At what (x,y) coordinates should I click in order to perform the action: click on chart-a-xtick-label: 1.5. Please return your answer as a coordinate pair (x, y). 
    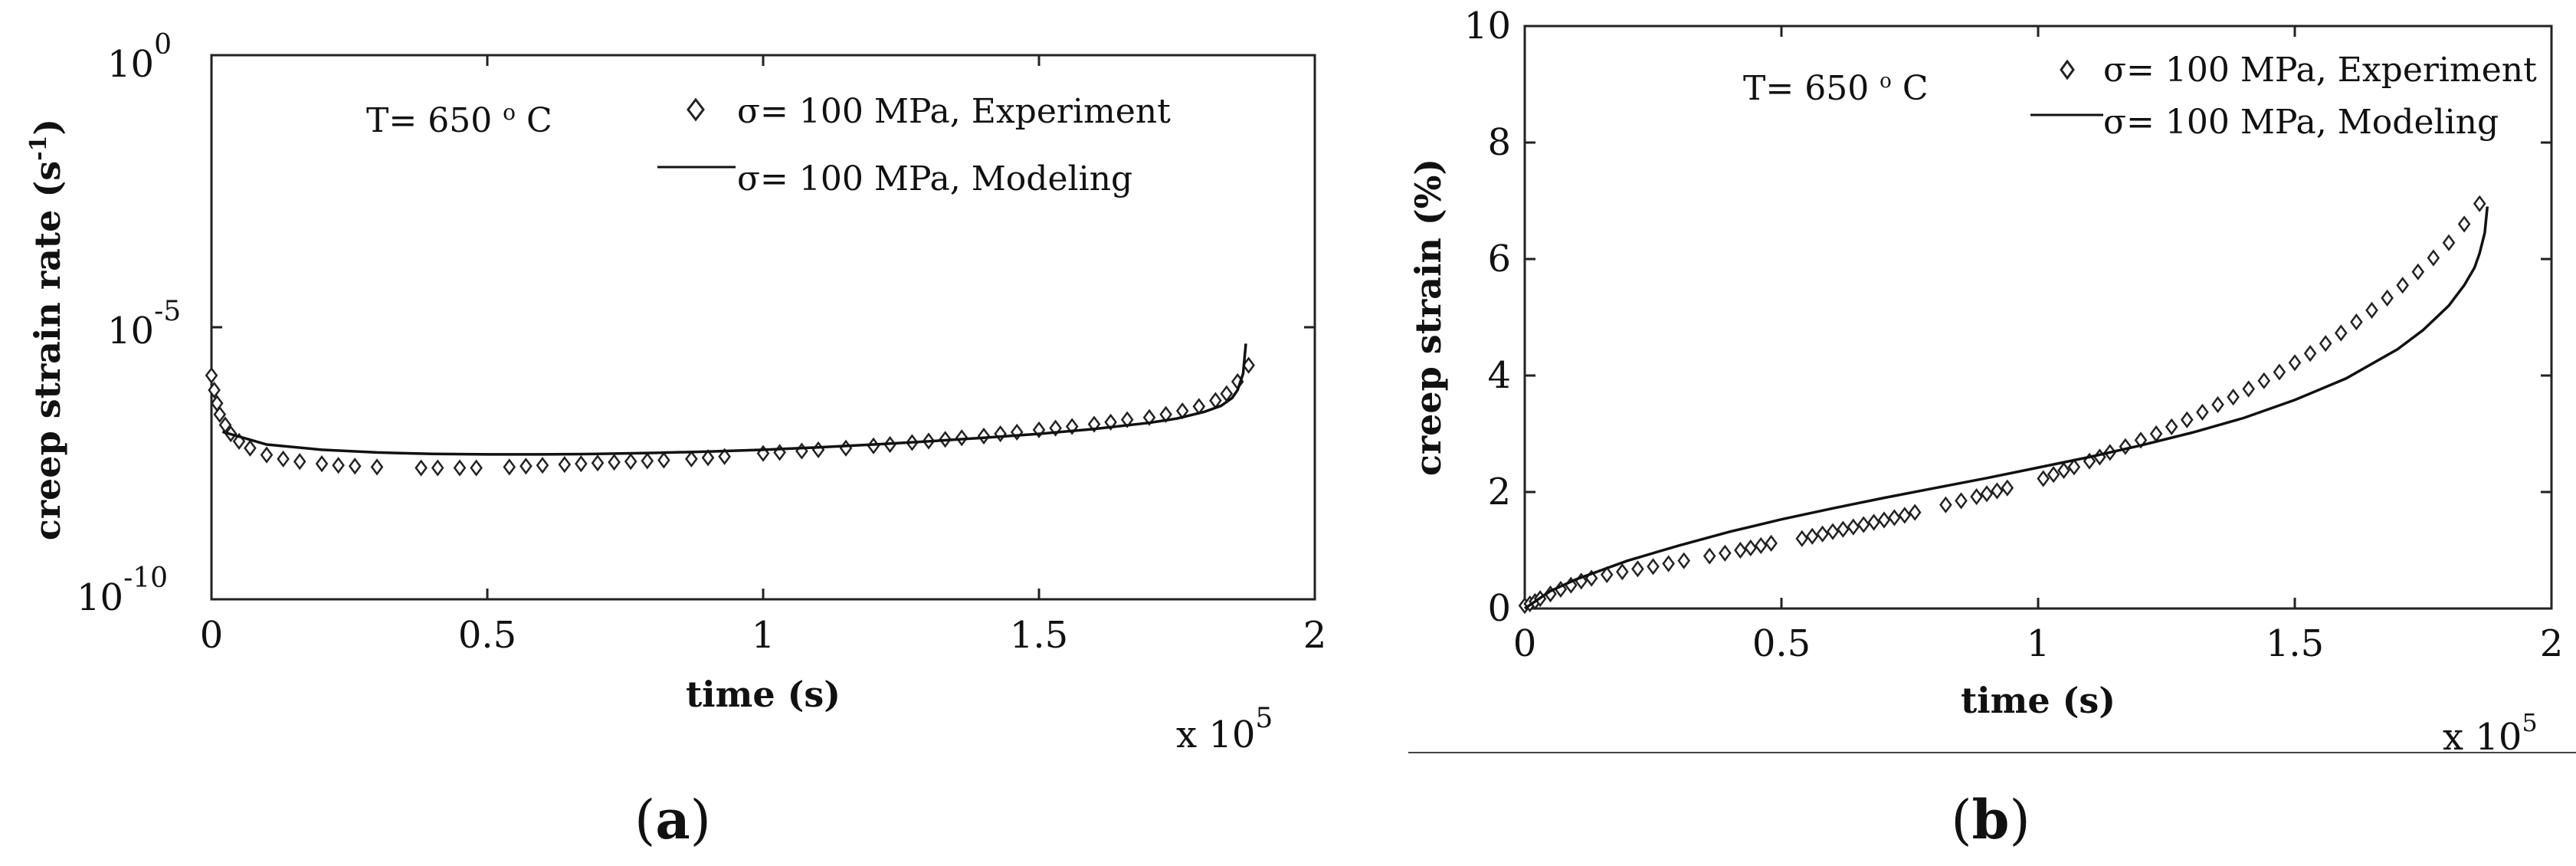
    Looking at the image, I should click on (1039, 635).